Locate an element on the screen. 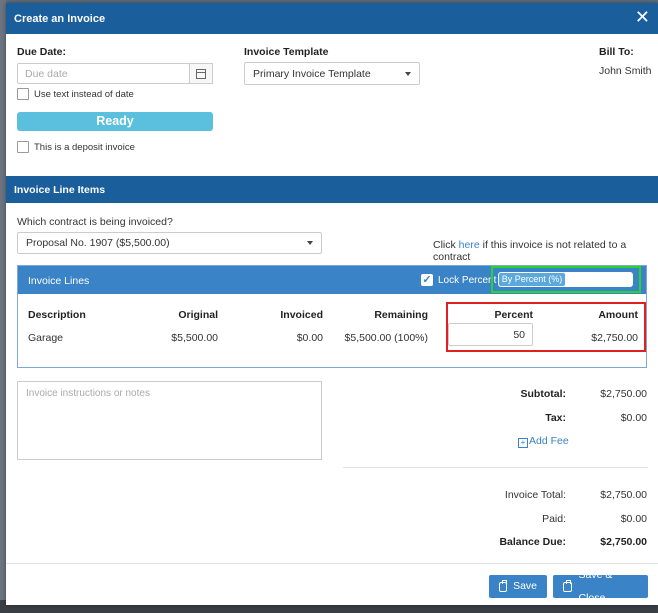 The width and height of the screenshot is (658, 613). section-title: Invoice Line Items is located at coordinates (60, 190).